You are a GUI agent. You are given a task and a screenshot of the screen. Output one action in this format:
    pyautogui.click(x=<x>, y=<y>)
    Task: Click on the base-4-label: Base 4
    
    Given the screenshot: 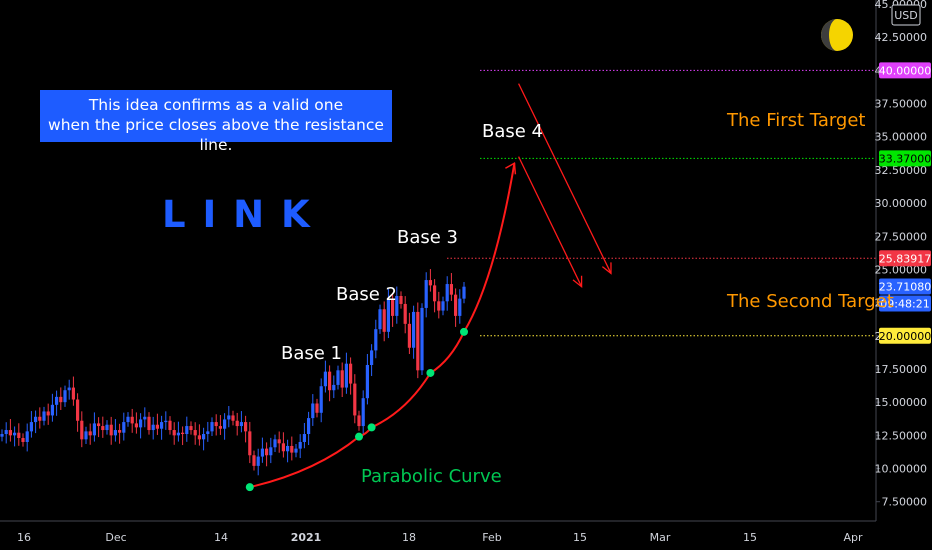 What is the action you would take?
    pyautogui.click(x=513, y=131)
    